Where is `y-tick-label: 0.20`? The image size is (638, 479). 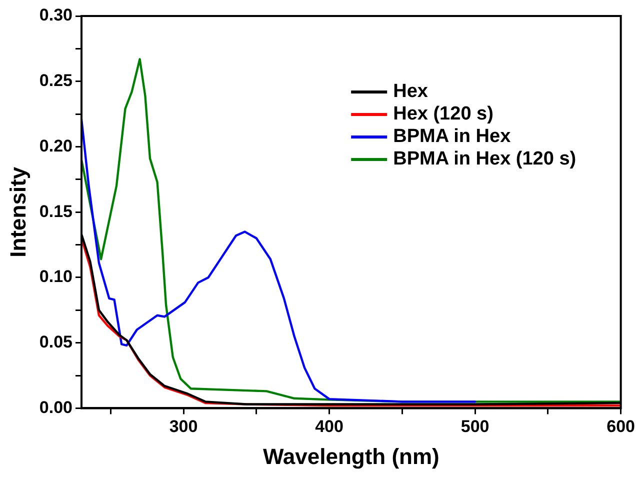
y-tick-label: 0.20 is located at coordinates (55, 146).